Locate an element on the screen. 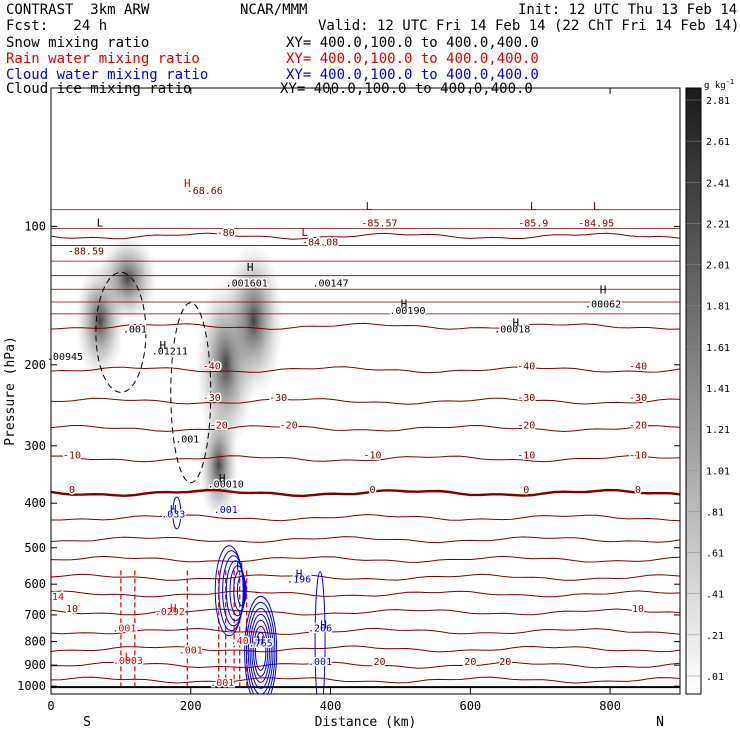 The image size is (740, 740). y-tick-label: 400 is located at coordinates (35, 503).